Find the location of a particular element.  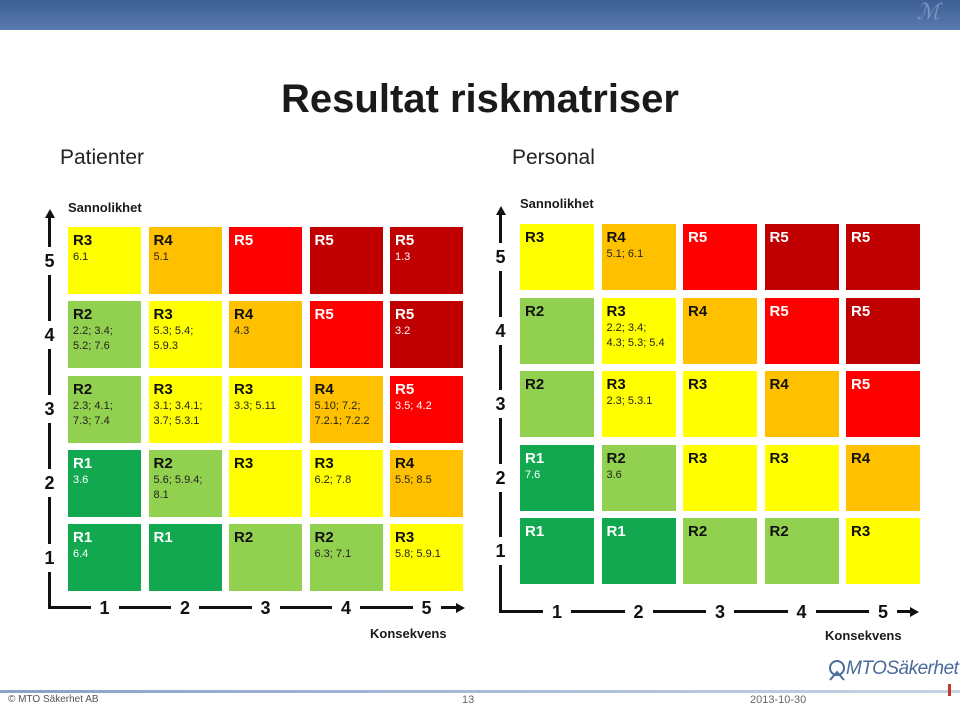

risk-cell: R4 5.1; 6.1 is located at coordinates (638, 257).